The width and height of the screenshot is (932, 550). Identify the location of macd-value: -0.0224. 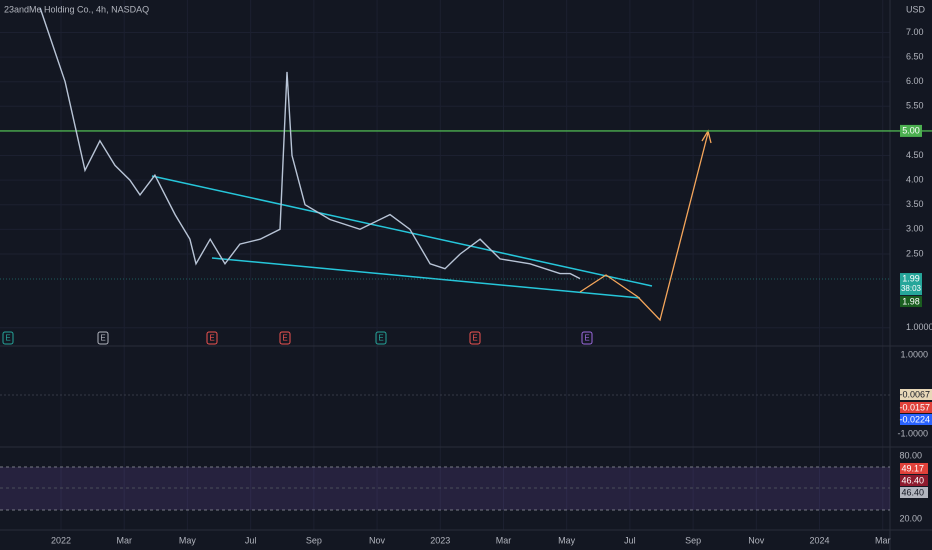
(914, 419).